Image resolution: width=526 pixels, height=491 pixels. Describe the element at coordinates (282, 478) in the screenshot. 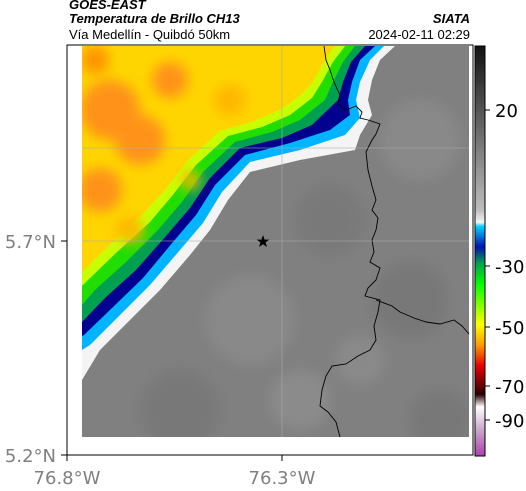

I see `lon-label-76-3: 76.3°W` at that location.